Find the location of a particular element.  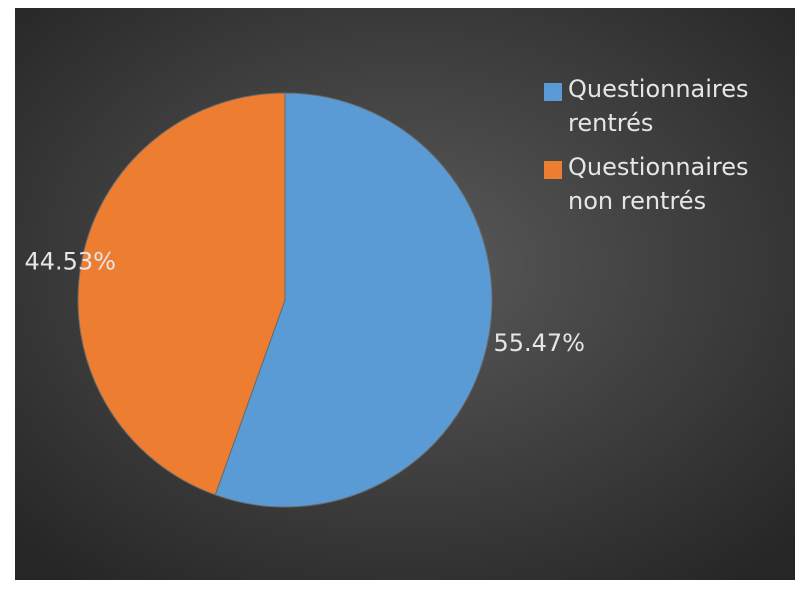

legend-entry: Questionnaires rentrés is located at coordinates (655, 106).